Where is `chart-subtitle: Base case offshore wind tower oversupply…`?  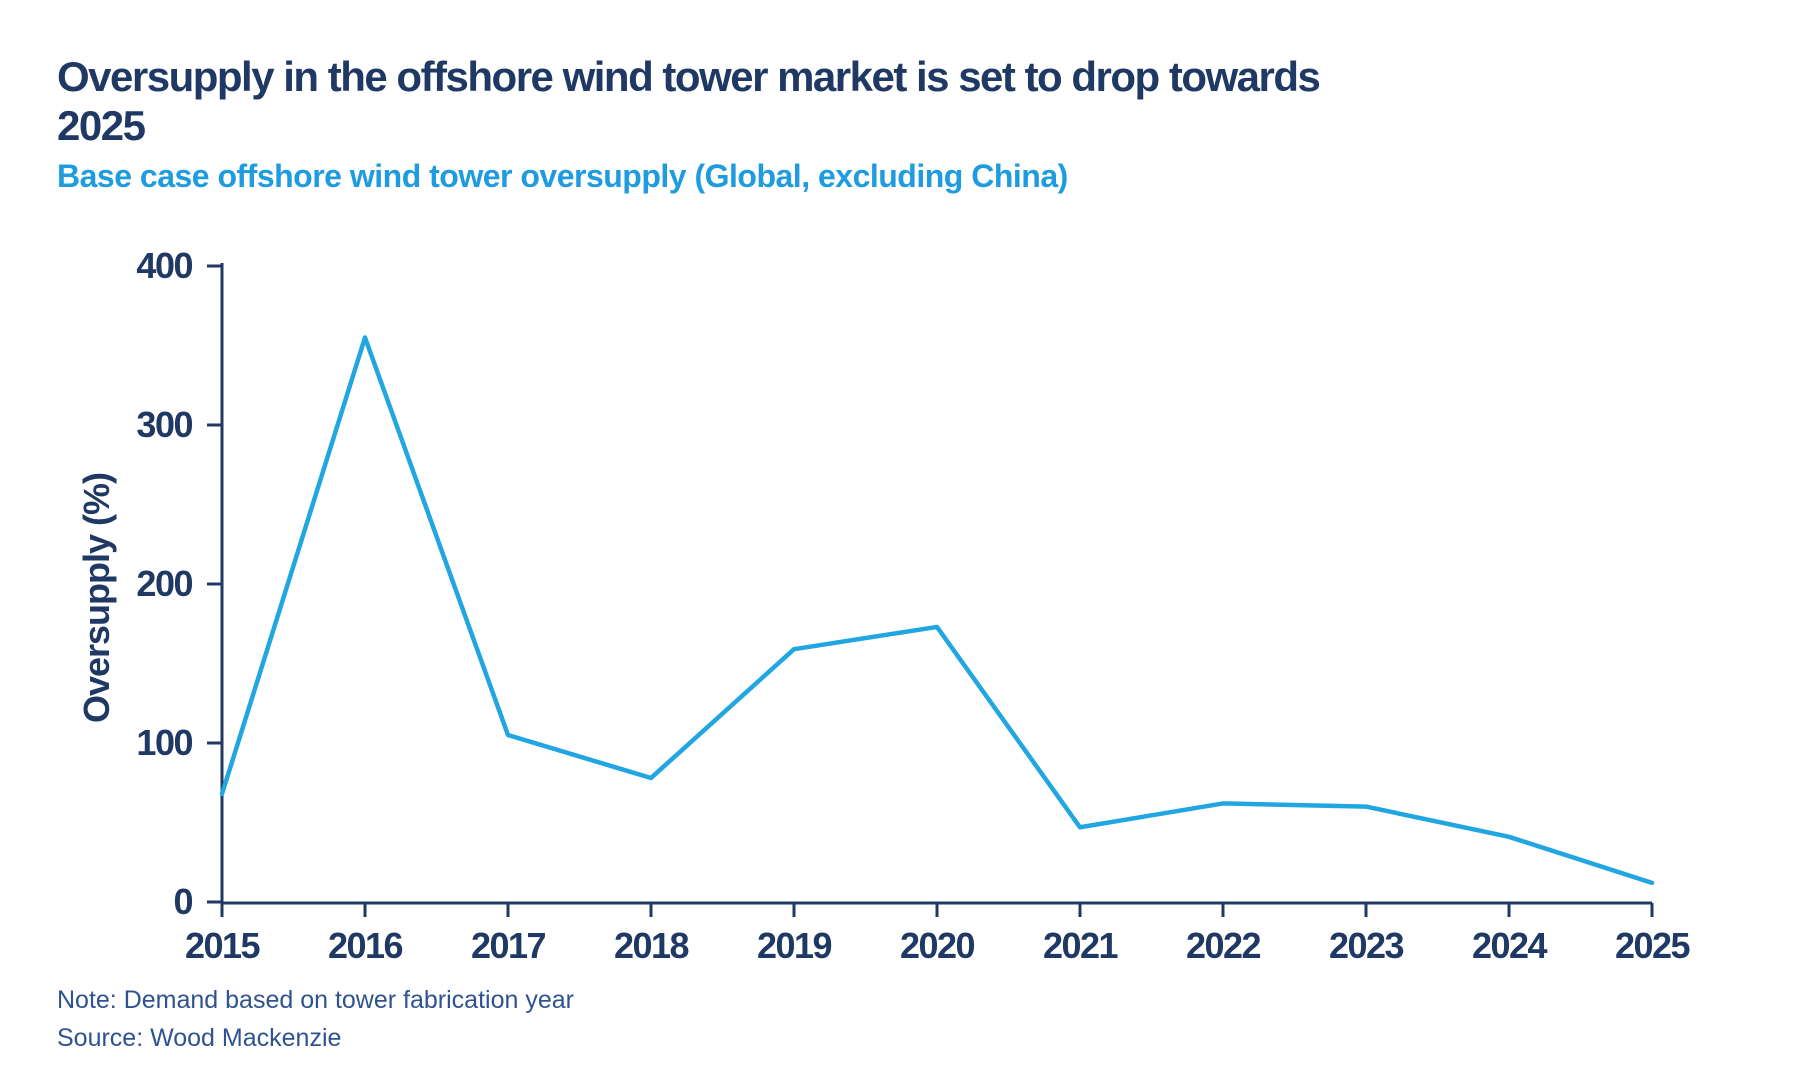
chart-subtitle: Base case offshore wind tower oversupply… is located at coordinates (562, 176).